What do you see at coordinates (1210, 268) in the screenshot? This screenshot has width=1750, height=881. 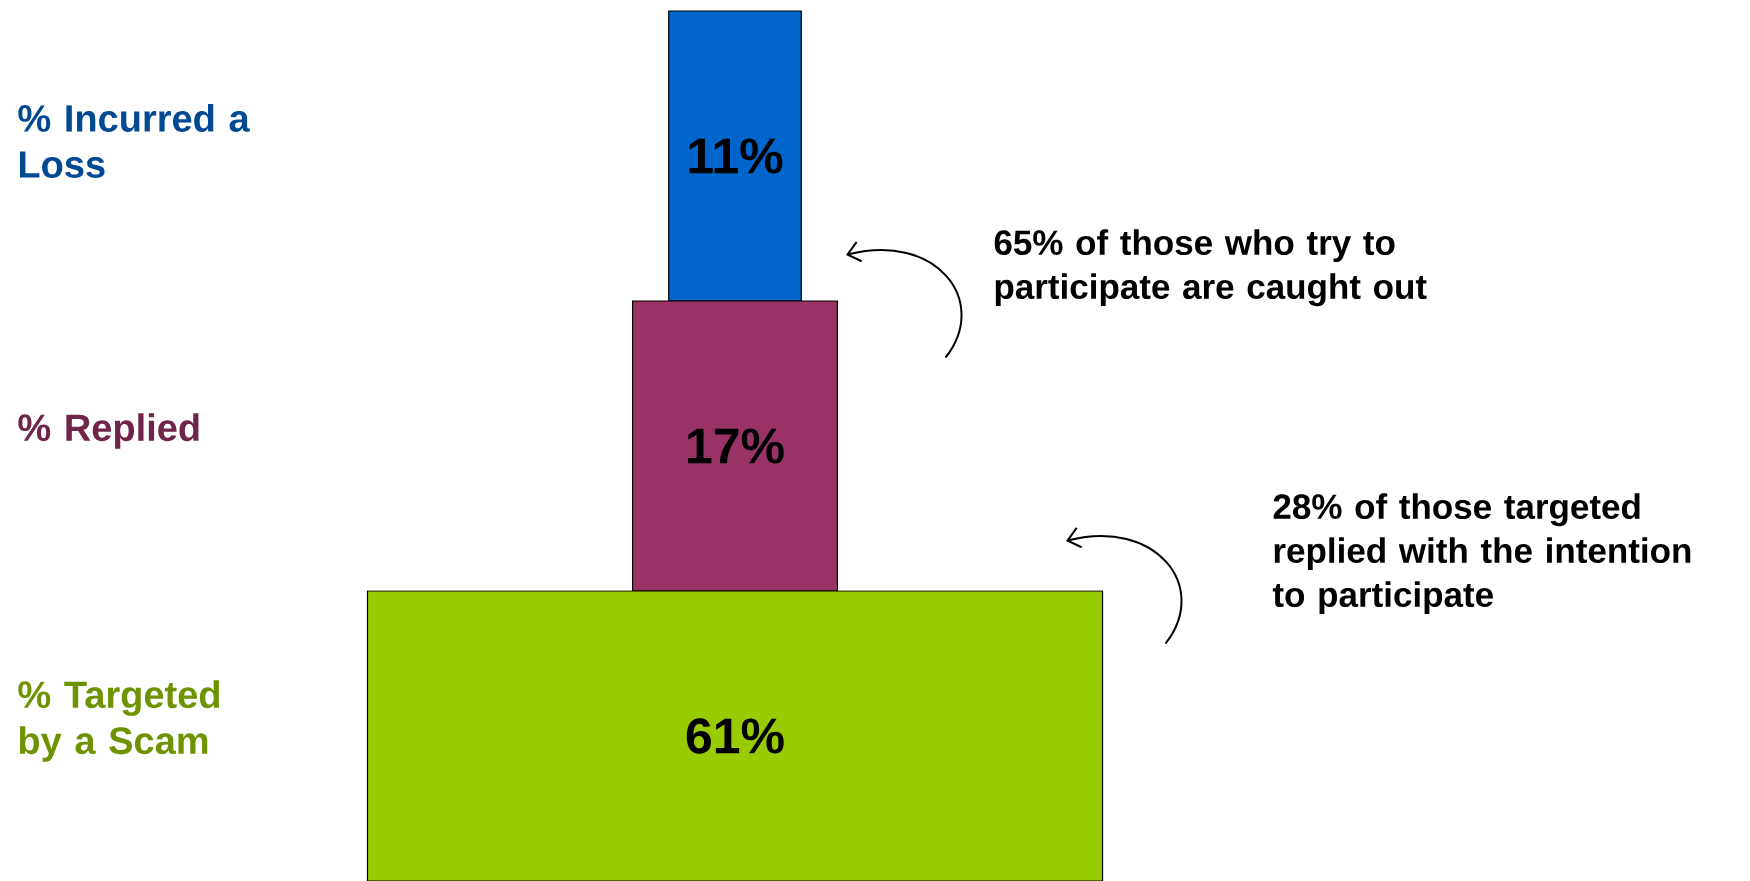 I see `text: 65% of those who try to participate are caught out` at bounding box center [1210, 268].